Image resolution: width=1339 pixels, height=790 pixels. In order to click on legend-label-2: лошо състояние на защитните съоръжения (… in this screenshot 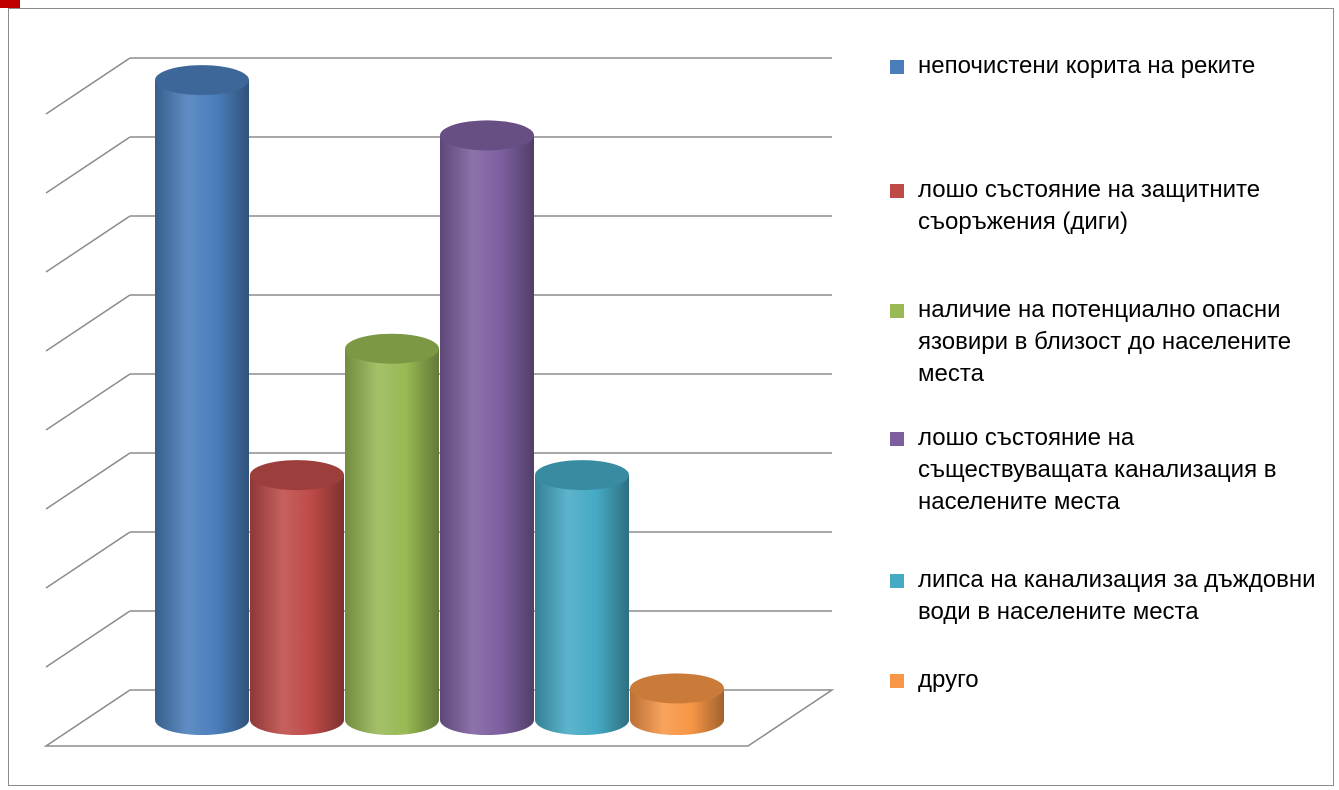, I will do `click(1089, 205)`.